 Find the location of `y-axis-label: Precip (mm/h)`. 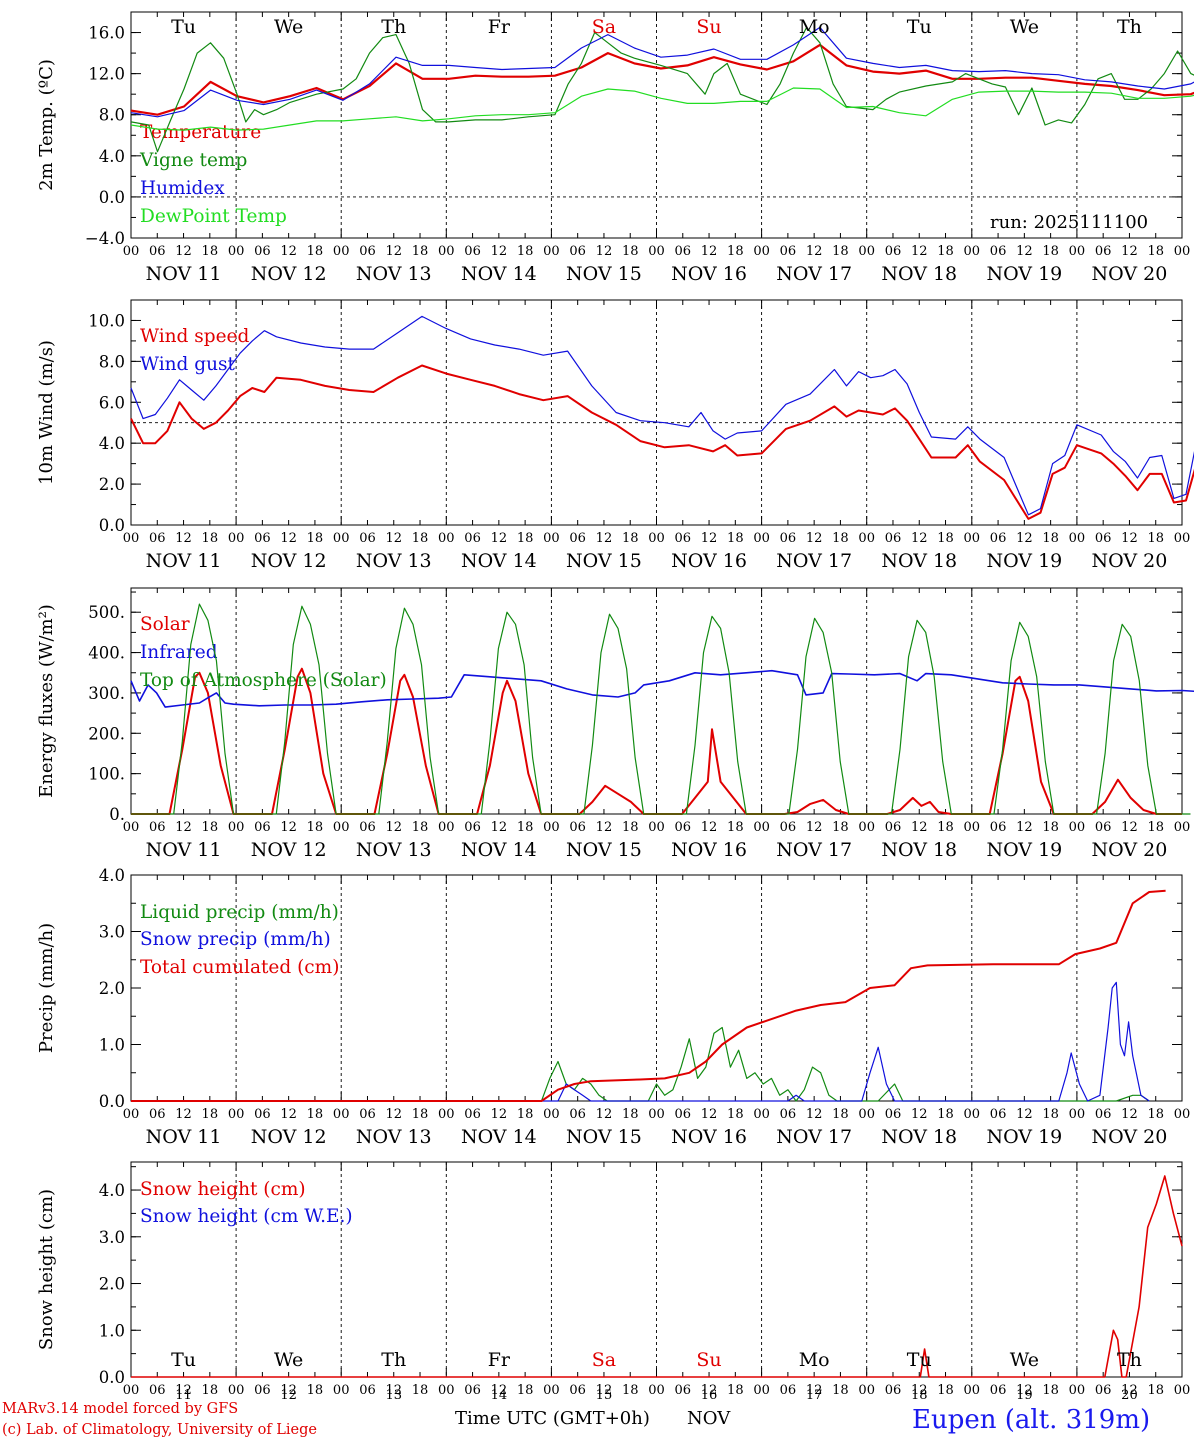

y-axis-label: Precip (mm/h) is located at coordinates (46, 988).